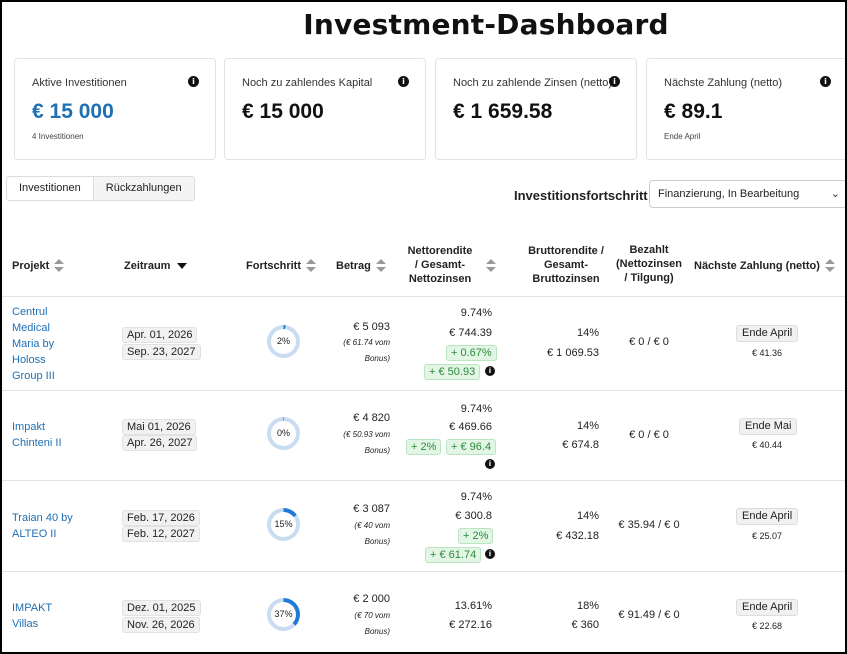  I want to click on col-header-zeitraum: Zeitraum, so click(156, 266).